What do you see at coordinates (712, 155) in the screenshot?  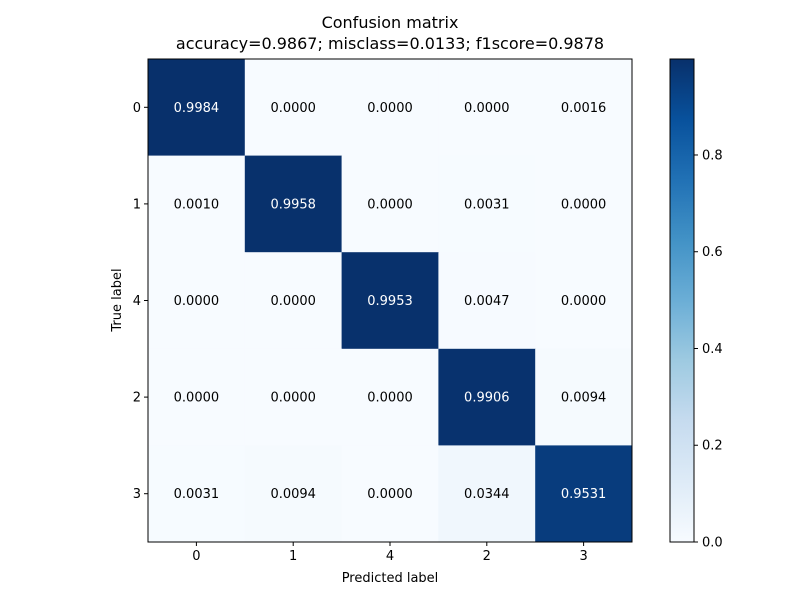 I see `colorbar-tick-label: 0.8` at bounding box center [712, 155].